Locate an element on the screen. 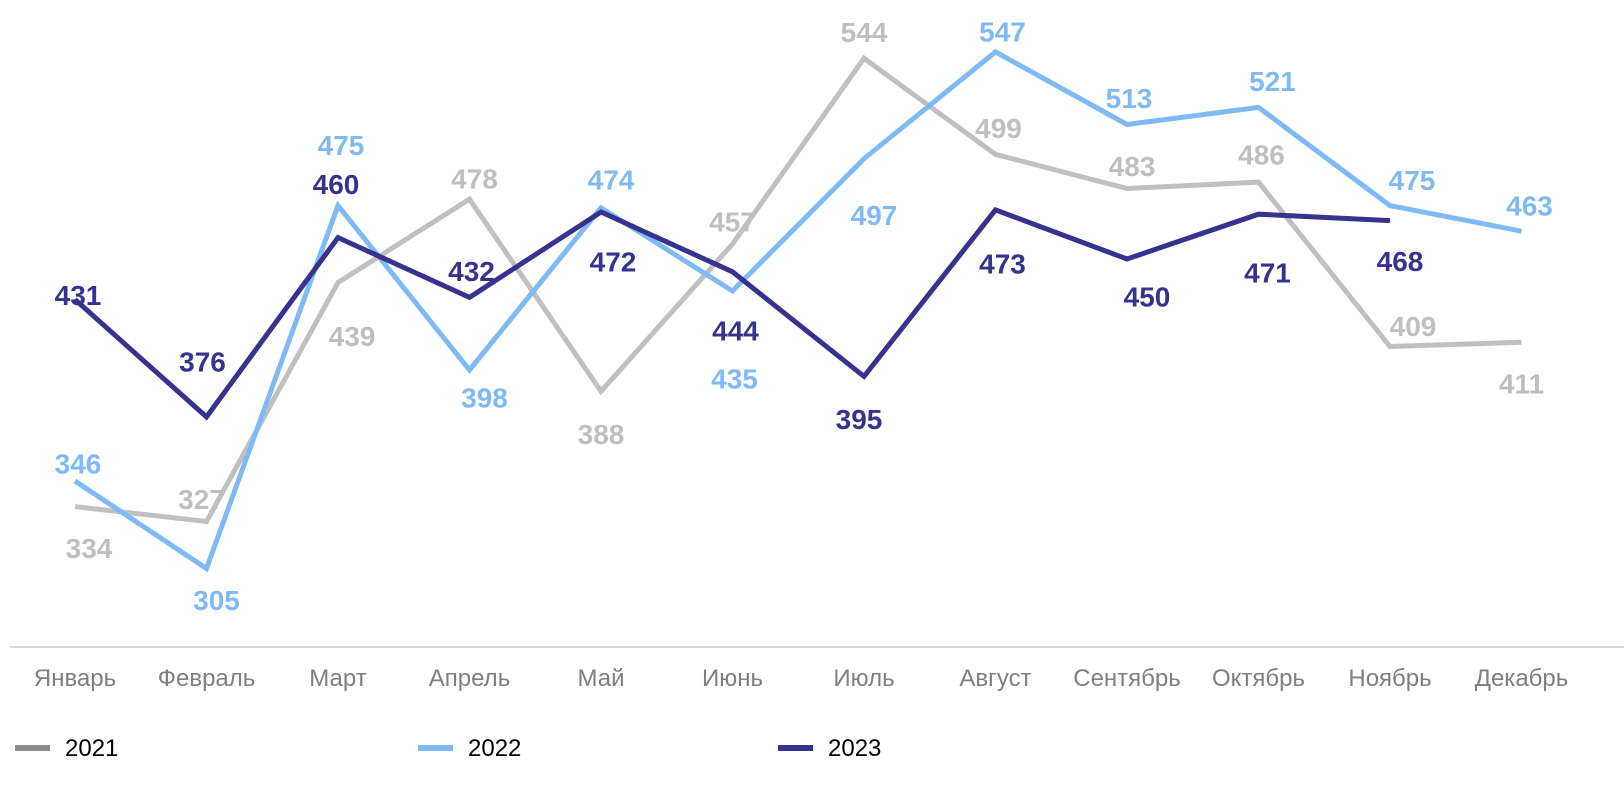  data-label-2021-8: 499 is located at coordinates (998, 128).